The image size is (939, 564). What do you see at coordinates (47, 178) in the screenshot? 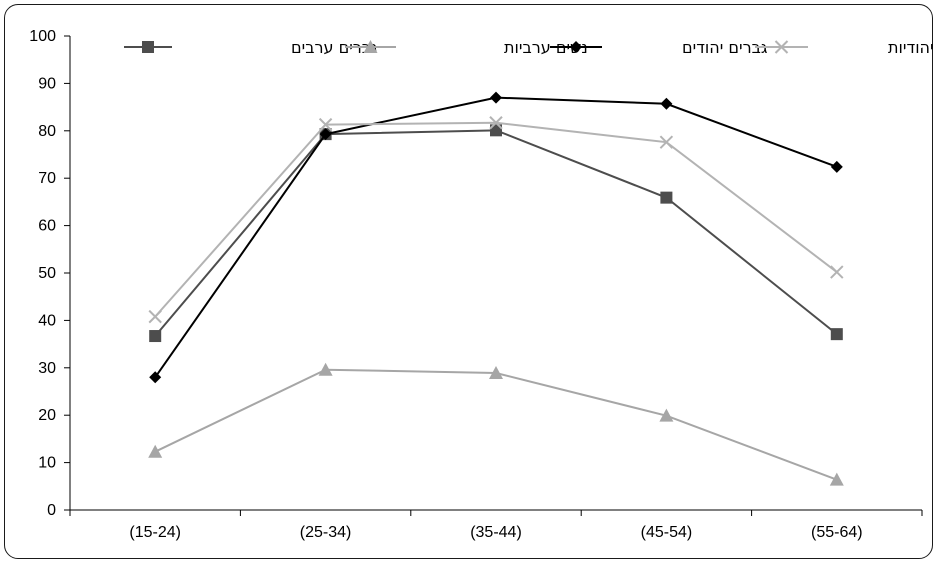
I see `y-tick-label: 70` at bounding box center [47, 178].